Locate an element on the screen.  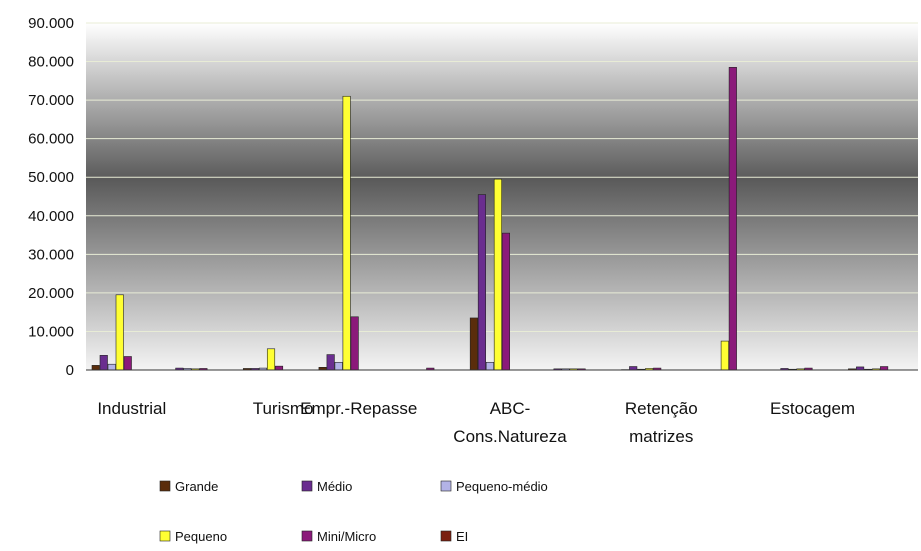
category-label: Cons.Natureza is located at coordinates (510, 436).